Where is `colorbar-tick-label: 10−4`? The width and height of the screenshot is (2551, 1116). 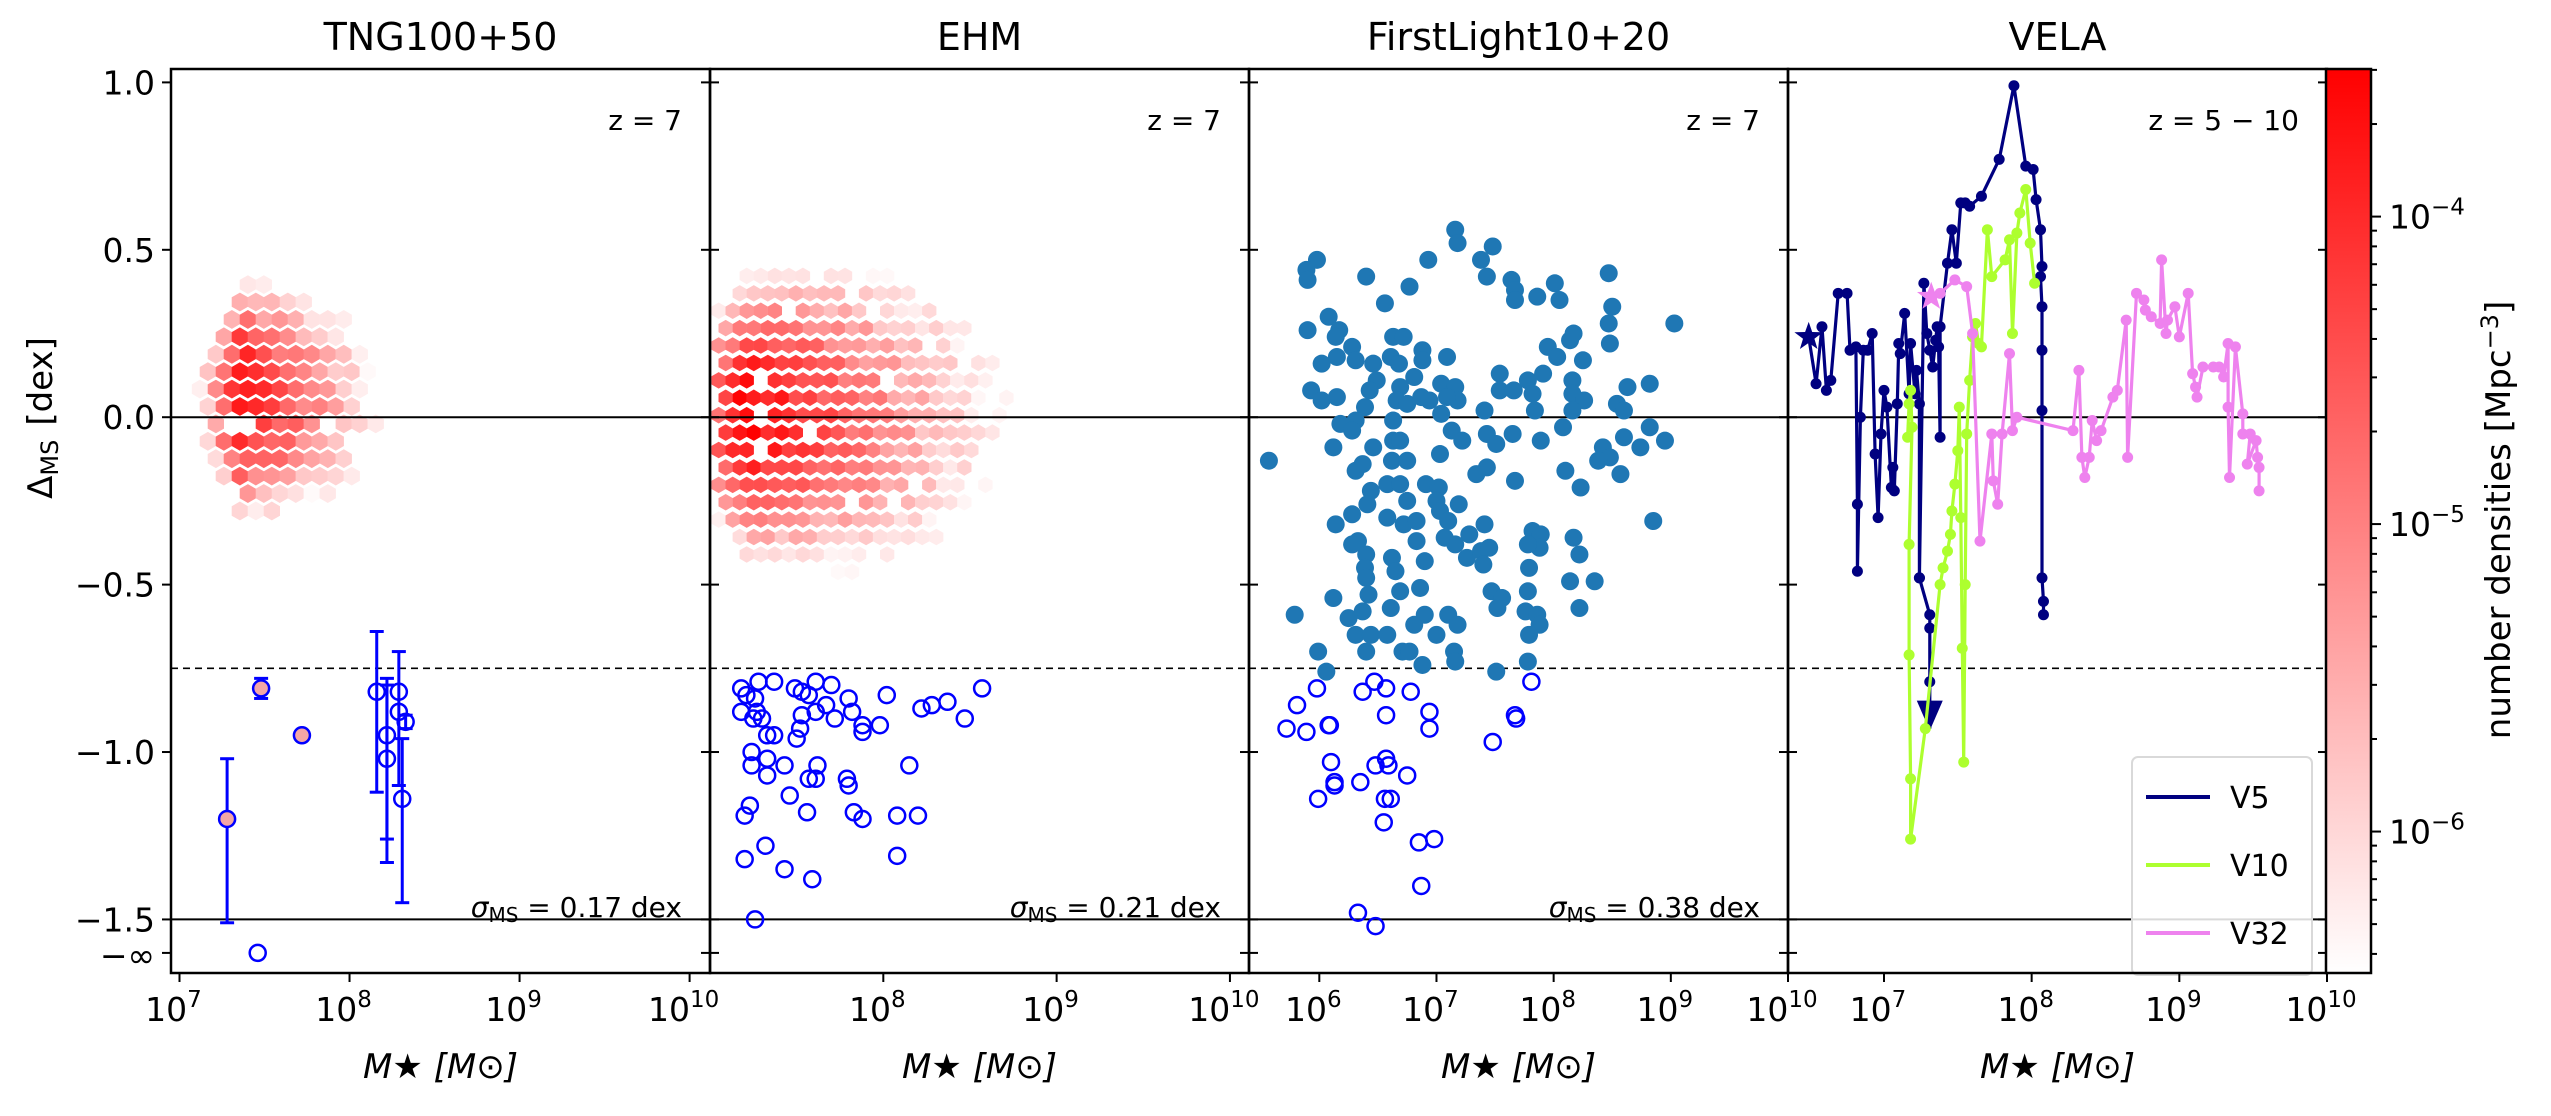
colorbar-tick-label: 10−4 is located at coordinates (2427, 216).